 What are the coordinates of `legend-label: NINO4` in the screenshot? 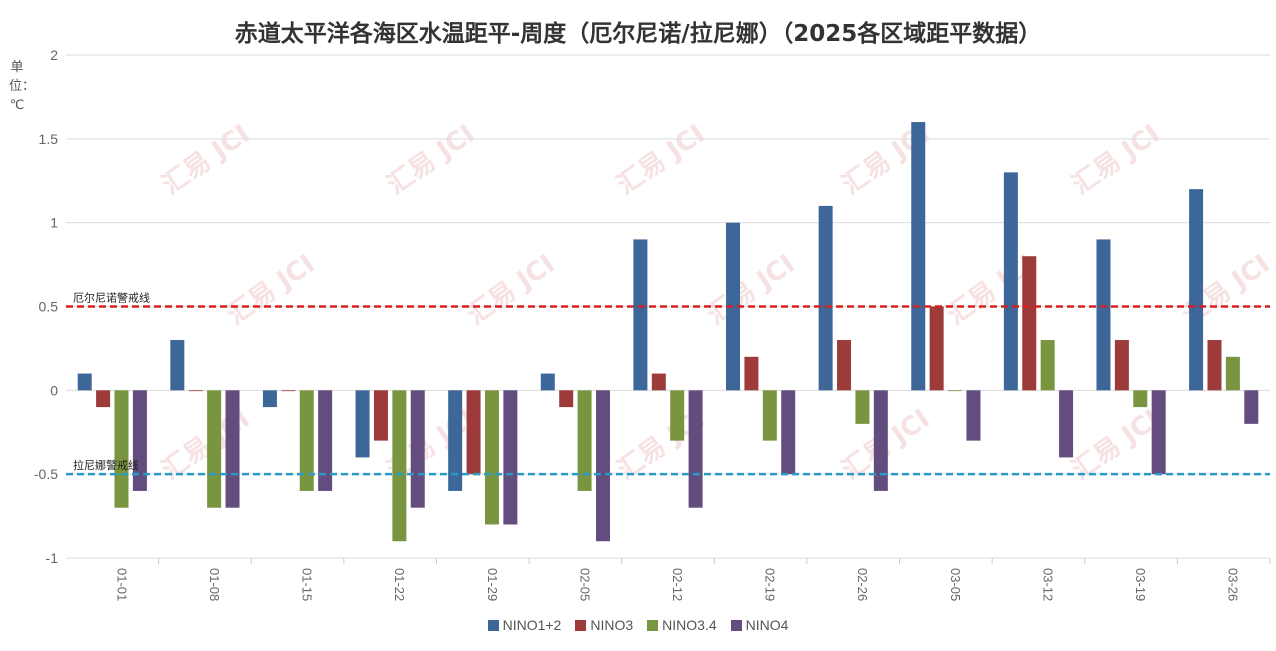 It's located at (767, 625).